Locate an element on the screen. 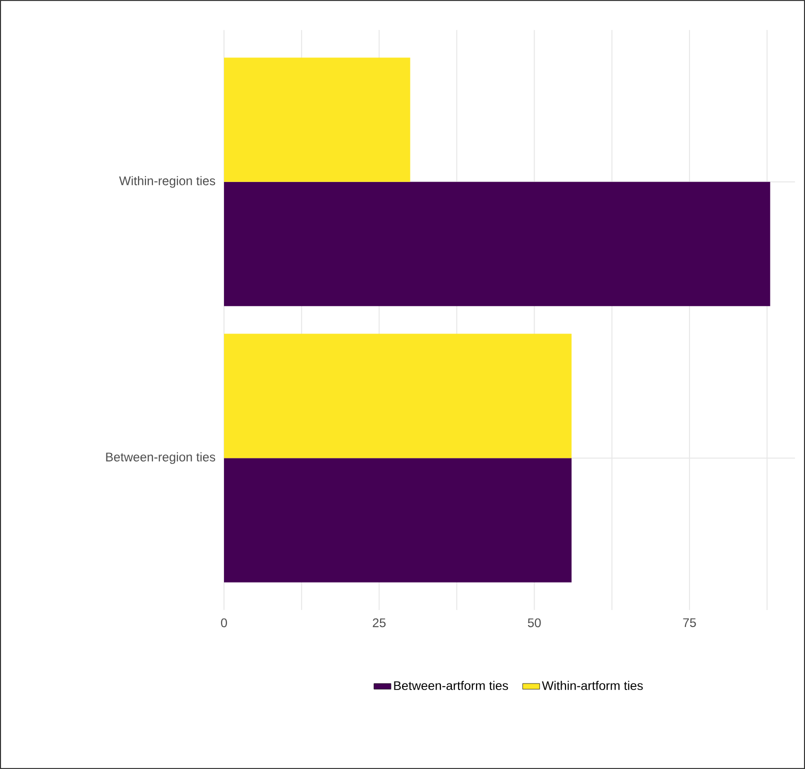  x-tick-label: 75 is located at coordinates (689, 623).